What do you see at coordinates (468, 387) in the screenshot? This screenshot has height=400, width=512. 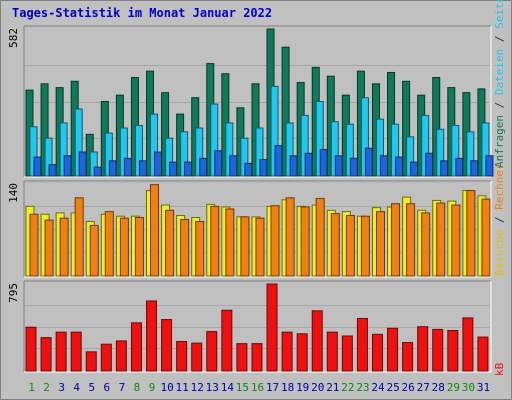 I see `x-tick-label-30: 30` at bounding box center [468, 387].